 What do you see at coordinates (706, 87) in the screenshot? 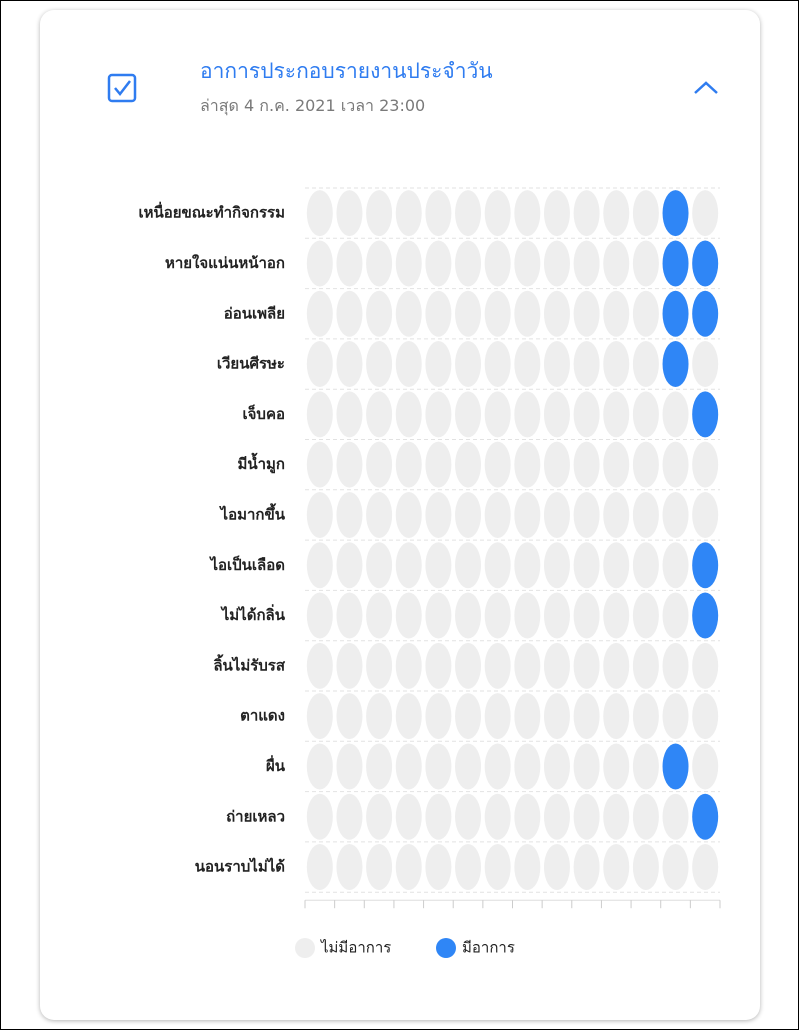
I see `collapse-chevron` at bounding box center [706, 87].